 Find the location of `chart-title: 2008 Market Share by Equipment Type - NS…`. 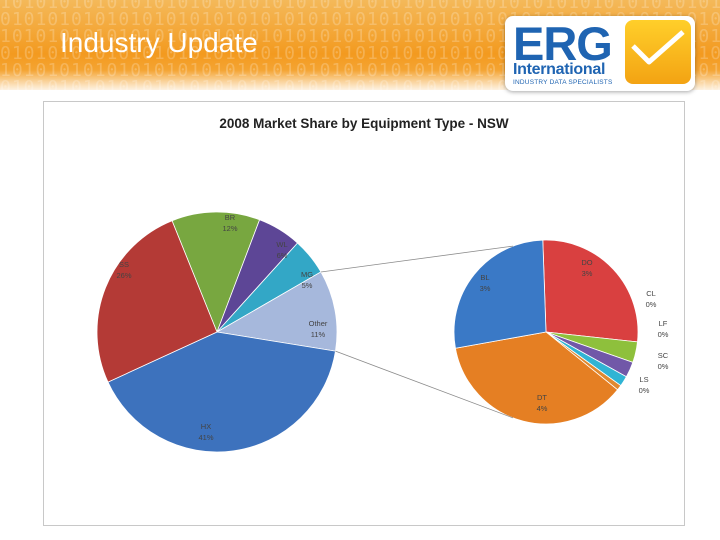

chart-title: 2008 Market Share by Equipment Type - NS… is located at coordinates (364, 123).